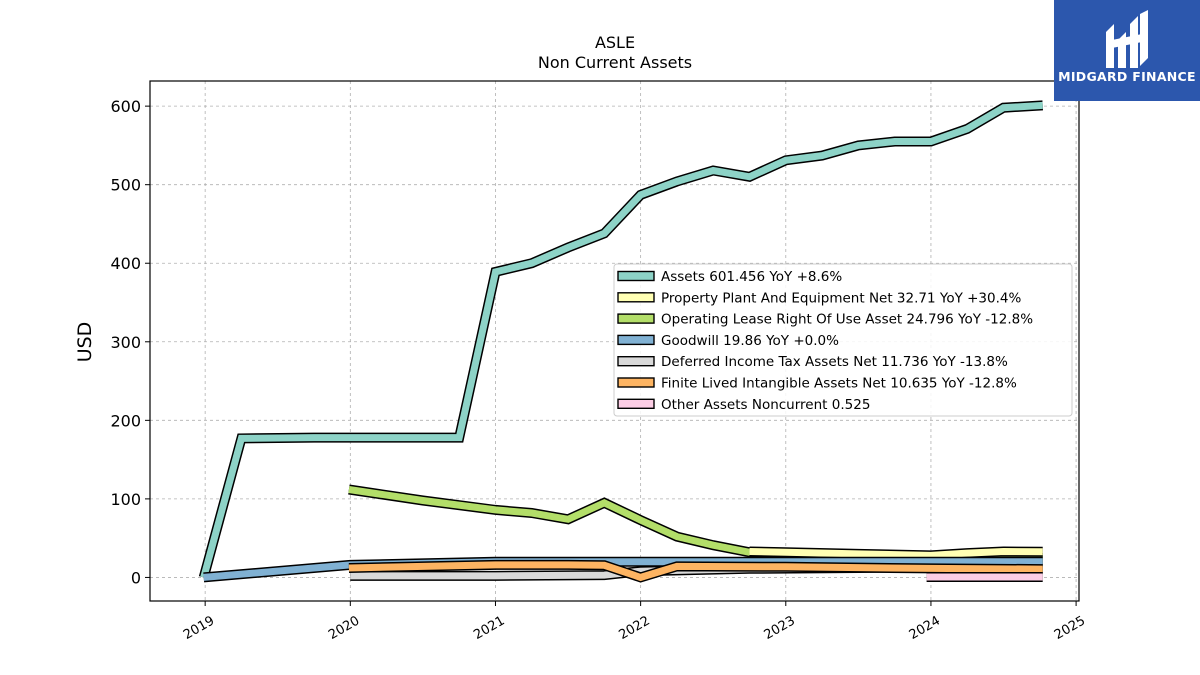  I want to click on y-tick-label: 0, so click(136, 577).